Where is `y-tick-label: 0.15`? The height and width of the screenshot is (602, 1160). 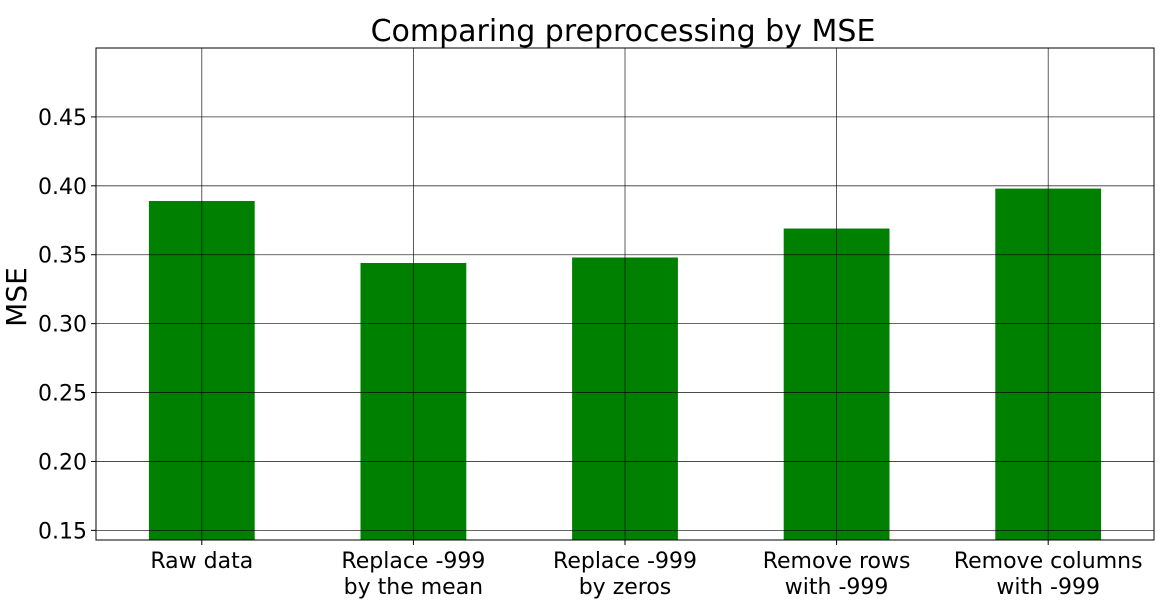 y-tick-label: 0.15 is located at coordinates (62, 531).